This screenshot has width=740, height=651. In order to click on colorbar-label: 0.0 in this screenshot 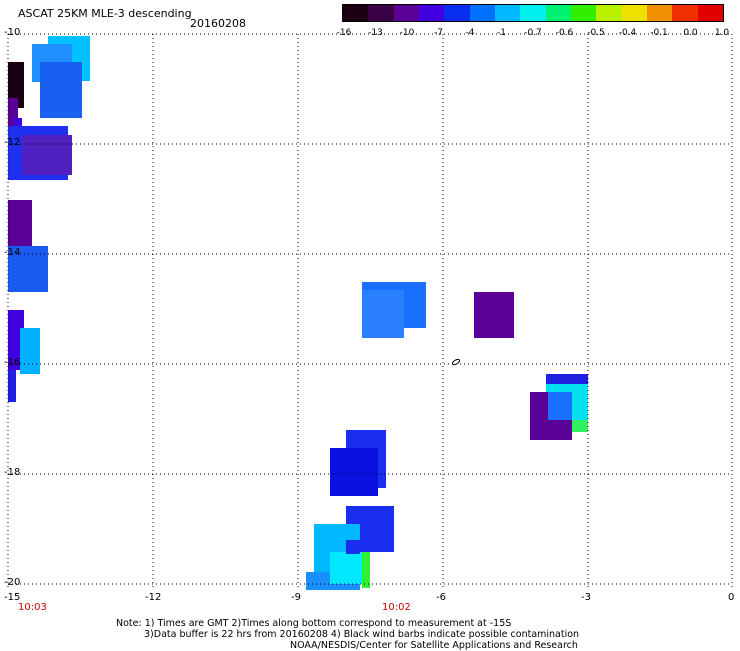, I will do `click(690, 33)`.